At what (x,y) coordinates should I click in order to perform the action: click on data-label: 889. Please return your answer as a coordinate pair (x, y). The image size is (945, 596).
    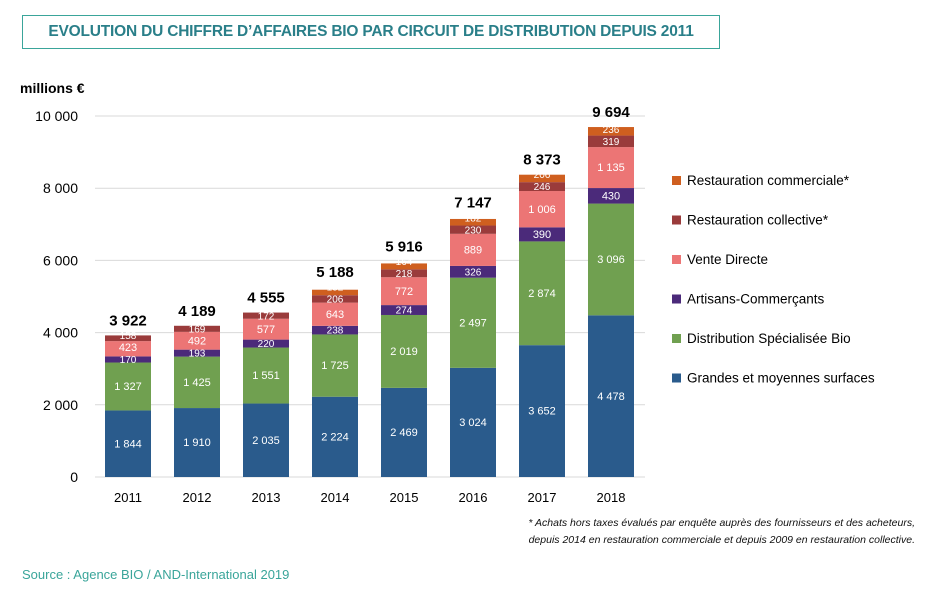
    Looking at the image, I should click on (473, 250).